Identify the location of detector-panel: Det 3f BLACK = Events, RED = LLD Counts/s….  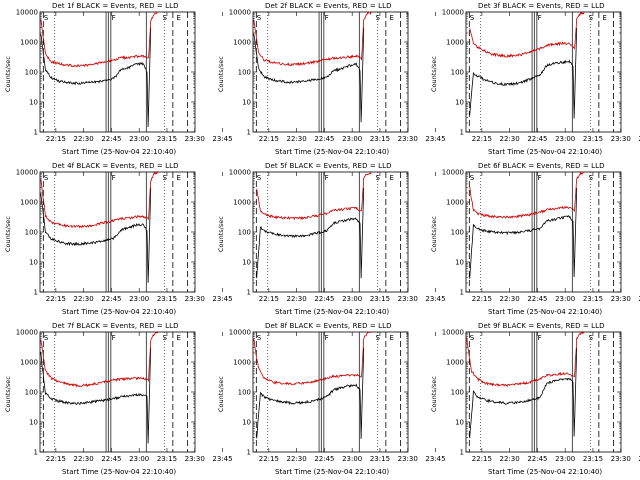
(533, 80).